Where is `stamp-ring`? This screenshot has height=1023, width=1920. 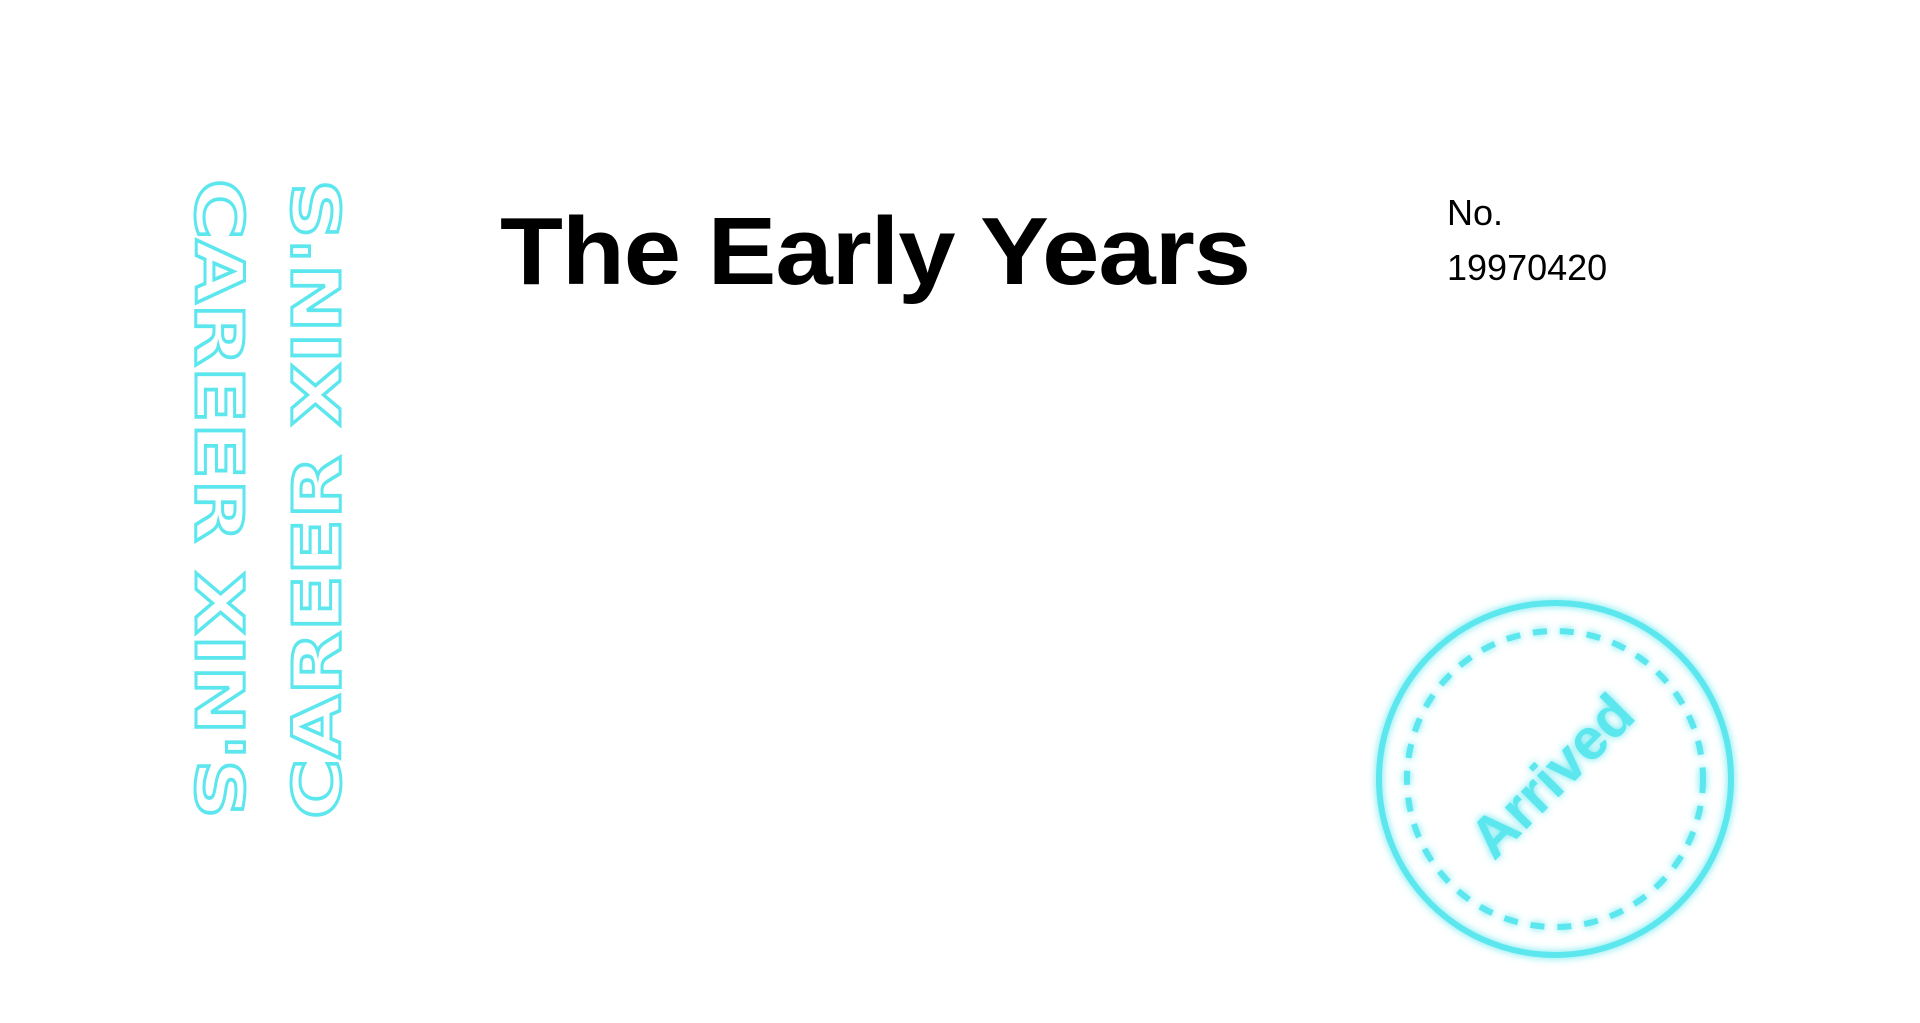
stamp-ring is located at coordinates (1555, 779).